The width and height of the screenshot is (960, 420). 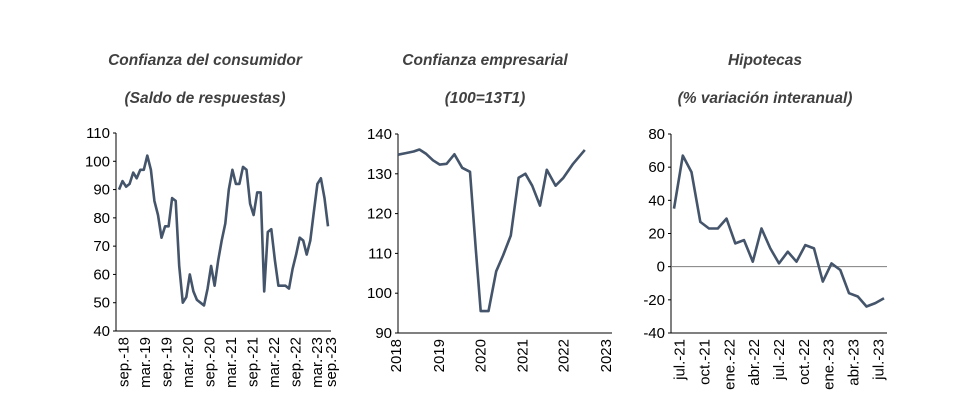 What do you see at coordinates (379, 214) in the screenshot?
I see `y-tick-label: 120` at bounding box center [379, 214].